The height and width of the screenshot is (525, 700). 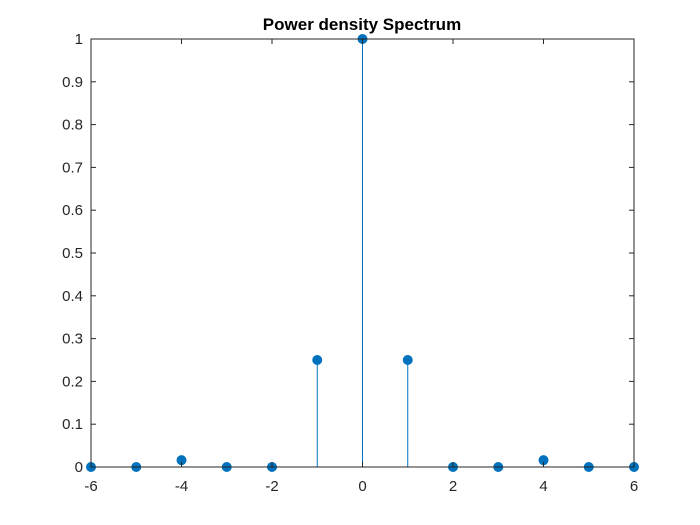 I want to click on y-tick-label: 0.6, so click(x=72, y=210).